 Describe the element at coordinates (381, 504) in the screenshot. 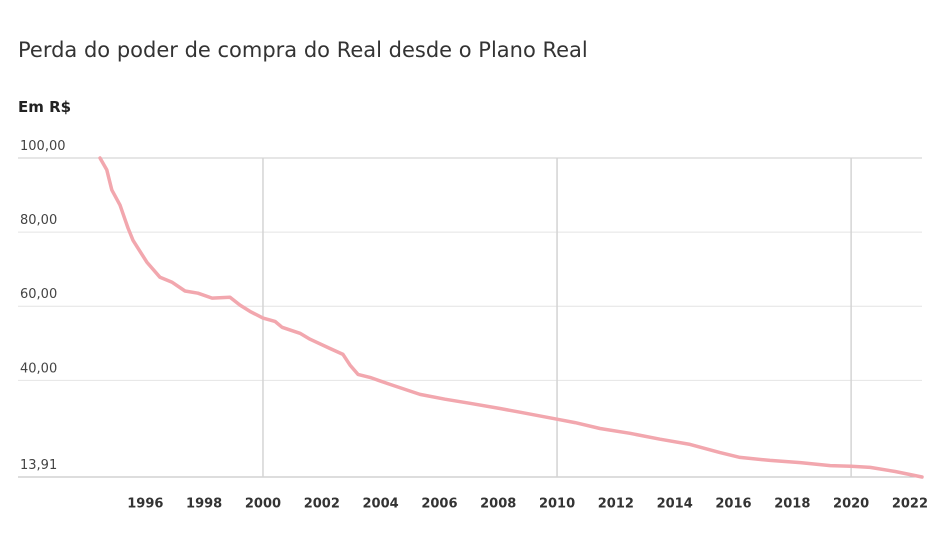

I see `x-tick-label: 2004` at that location.